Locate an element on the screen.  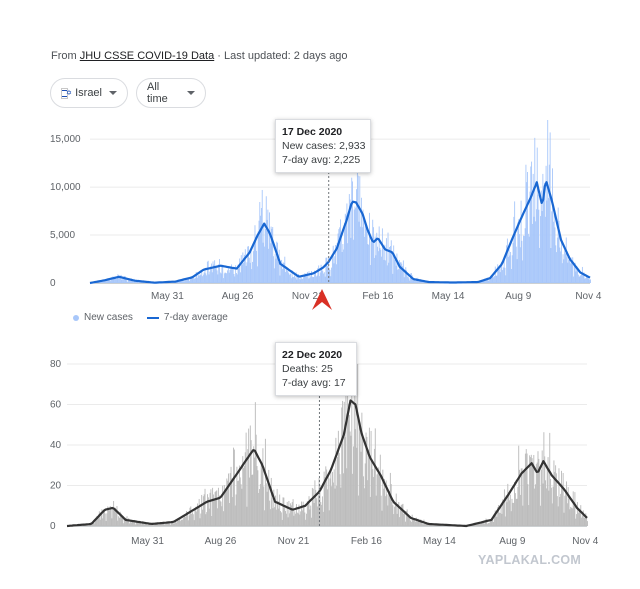
last-updated: · Last updated: 2 days ago is located at coordinates (282, 56).